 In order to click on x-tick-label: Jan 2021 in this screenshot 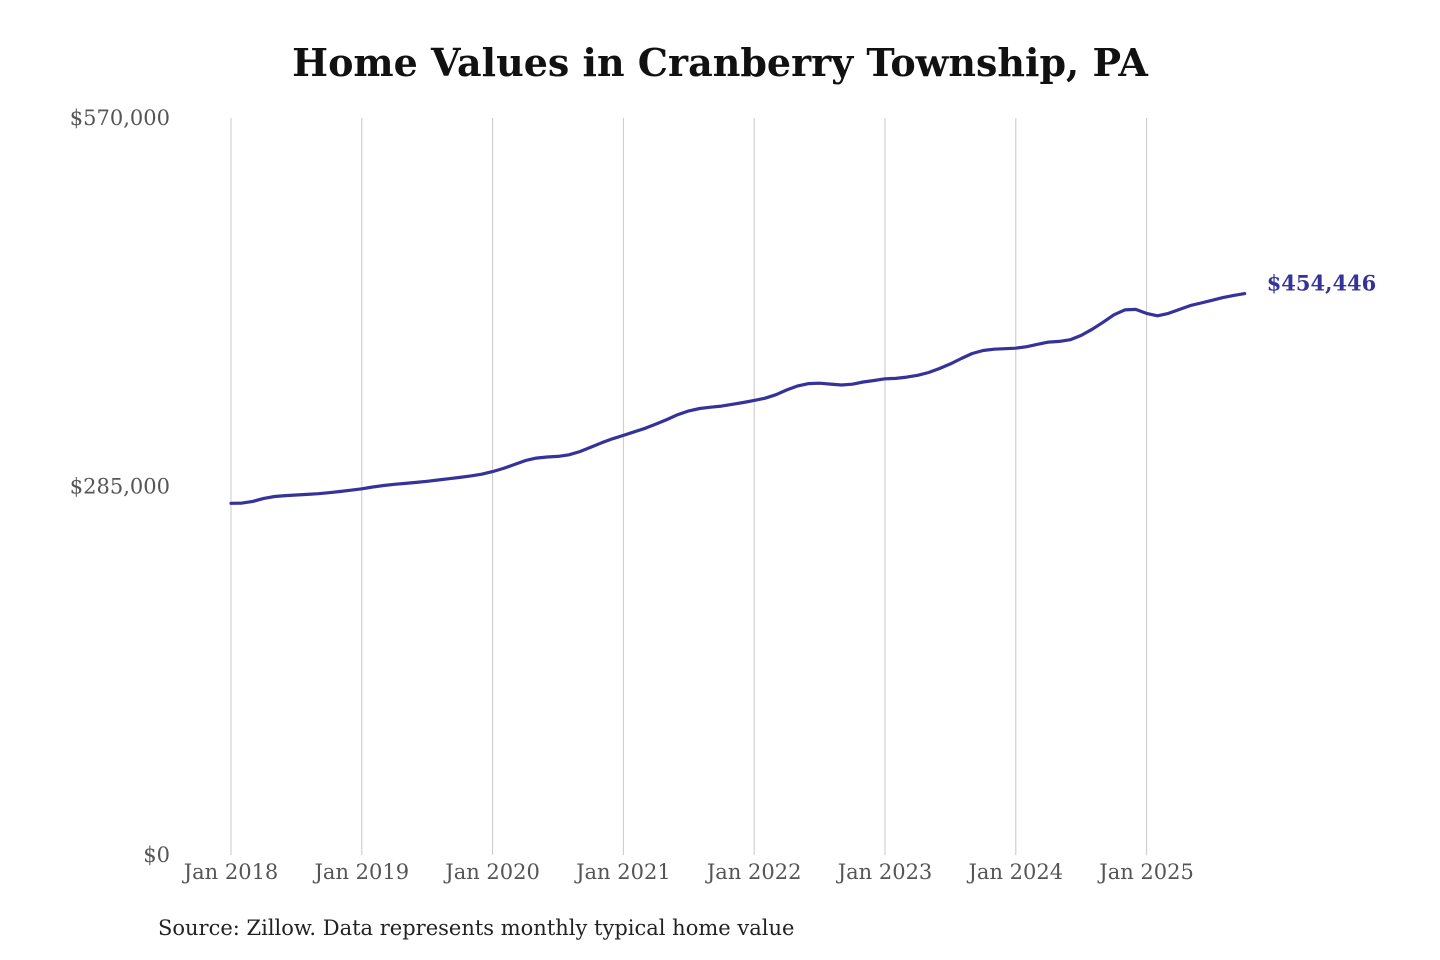, I will do `click(622, 872)`.